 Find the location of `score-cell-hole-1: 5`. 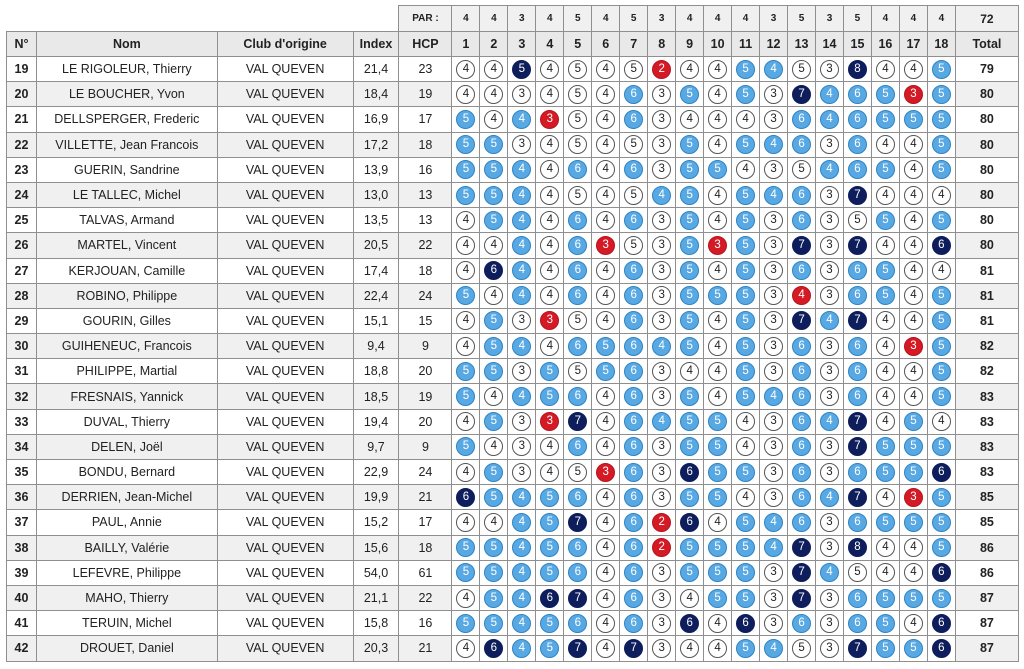

score-cell-hole-1: 5 is located at coordinates (466, 195).